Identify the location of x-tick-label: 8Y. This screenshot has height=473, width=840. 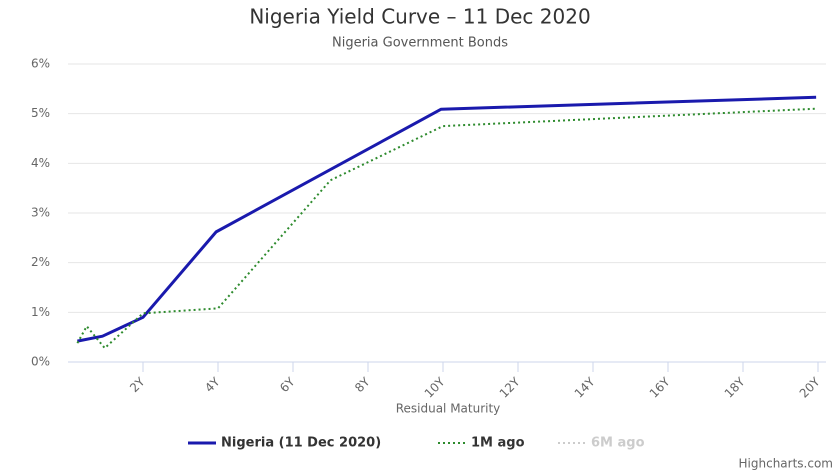
(362, 384).